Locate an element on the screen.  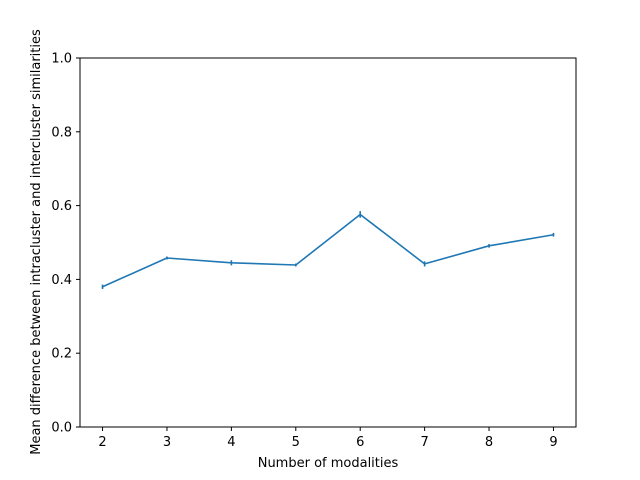
x-tick-label: 6 is located at coordinates (360, 442).